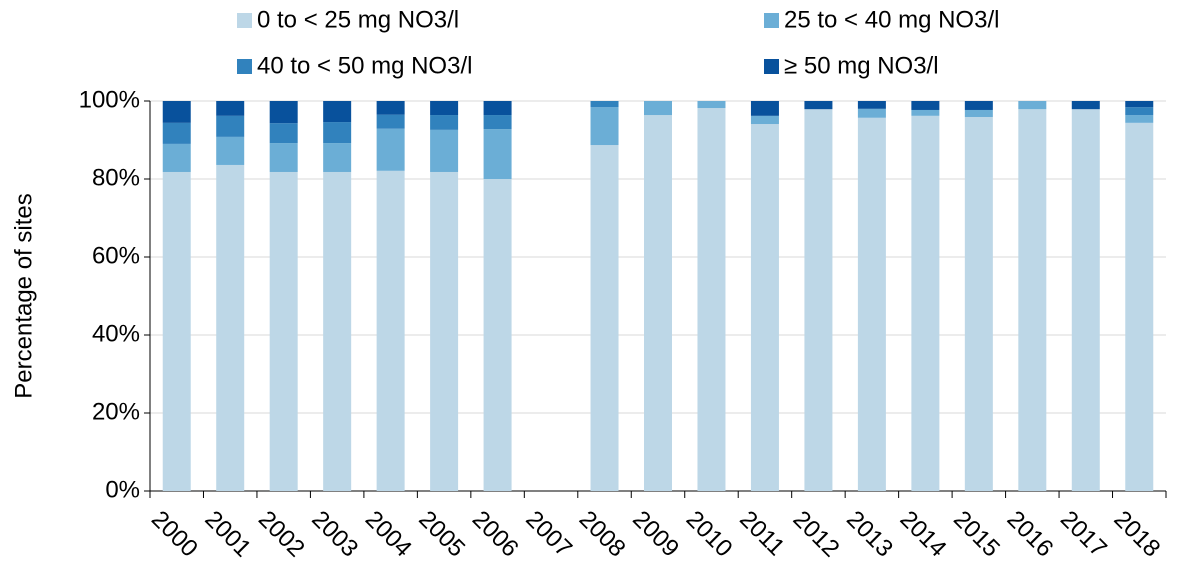 The image size is (1200, 581). Describe the element at coordinates (1137, 534) in the screenshot. I see `x-tick-label: 2018` at that location.